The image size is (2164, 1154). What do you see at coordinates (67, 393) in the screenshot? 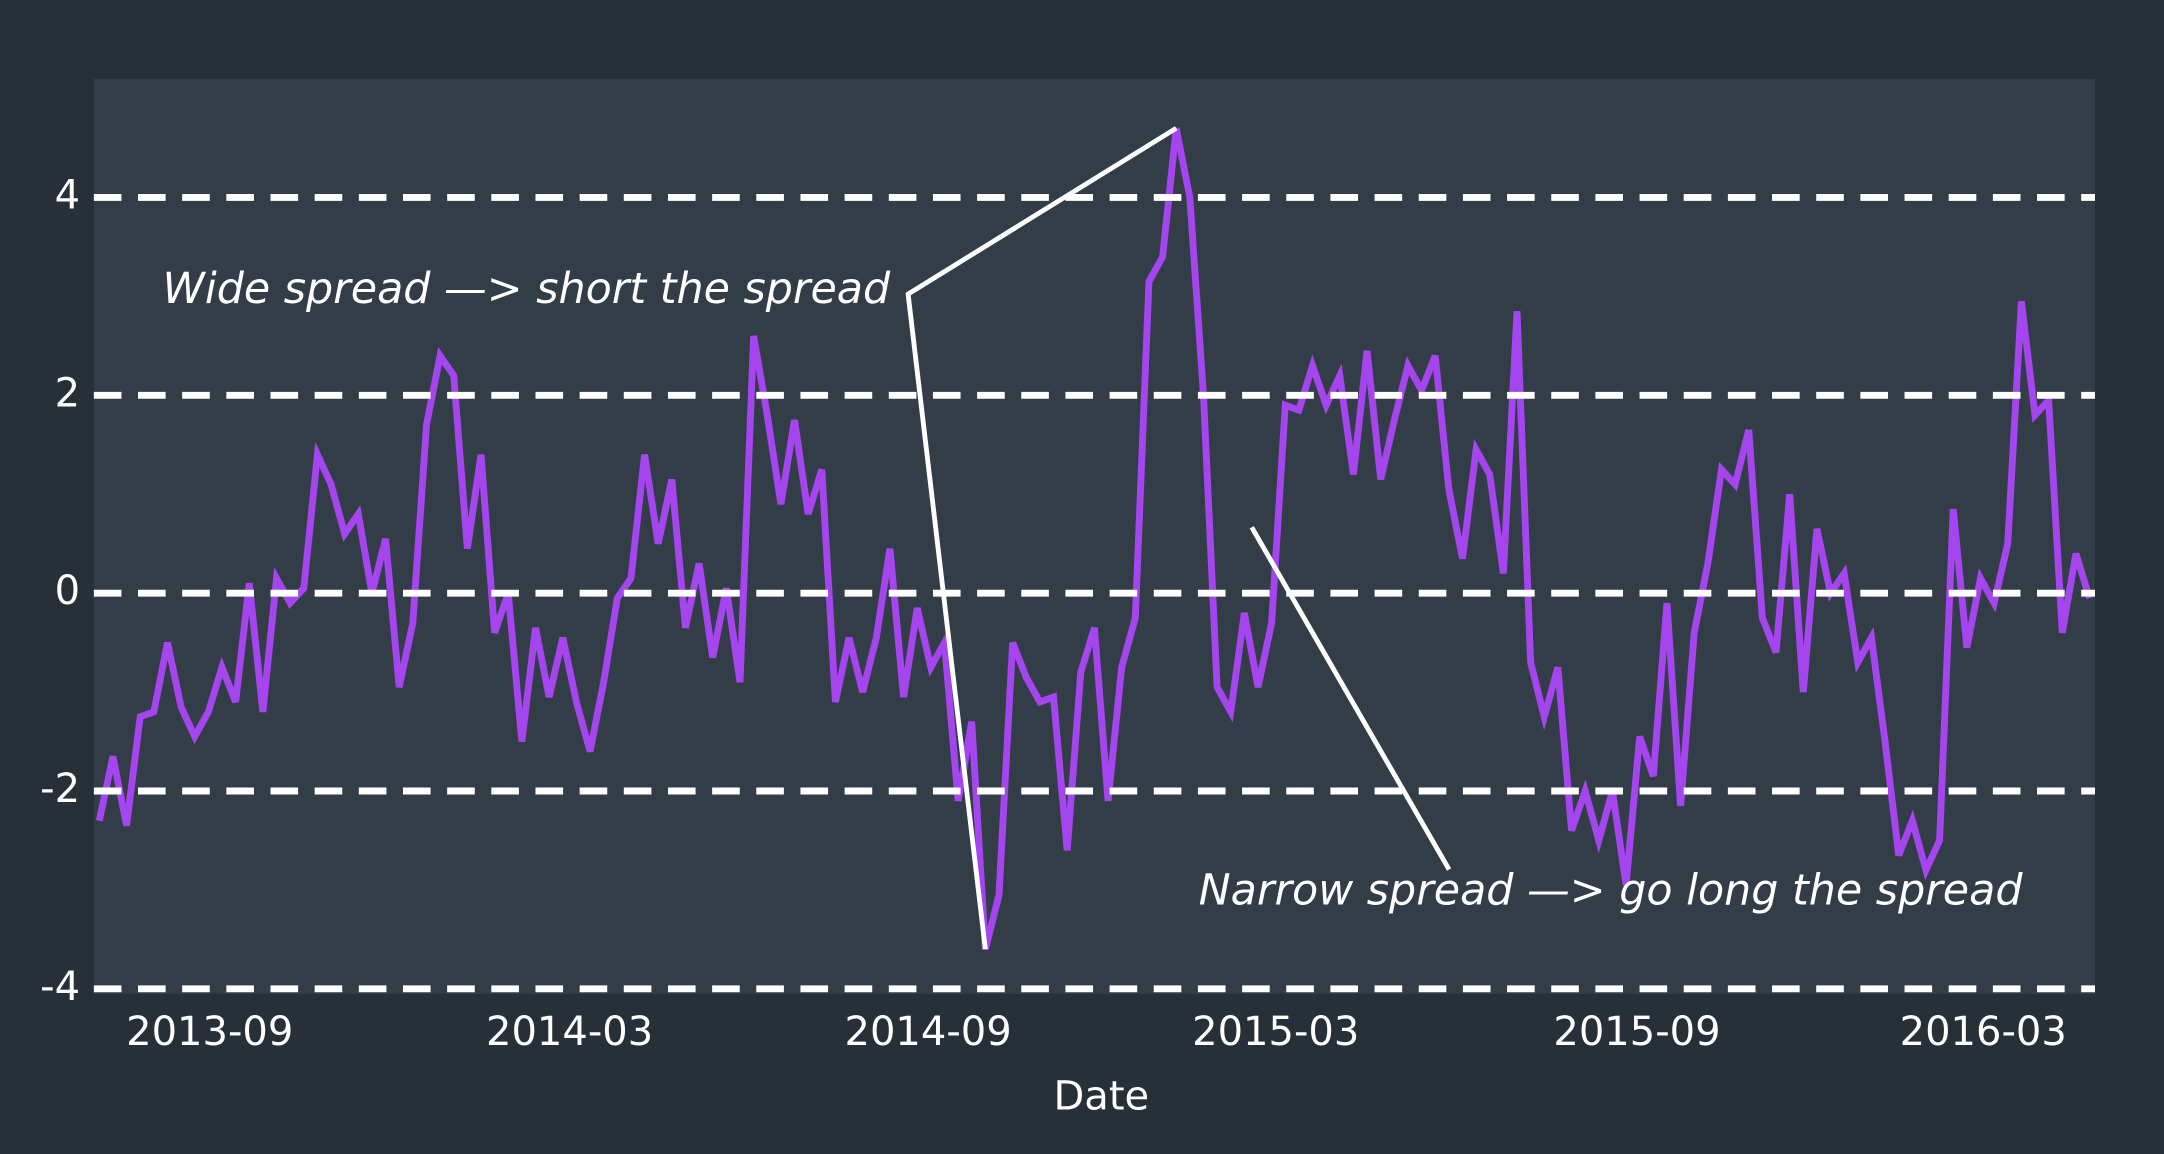
I see `y-tick-label: 2` at bounding box center [67, 393].